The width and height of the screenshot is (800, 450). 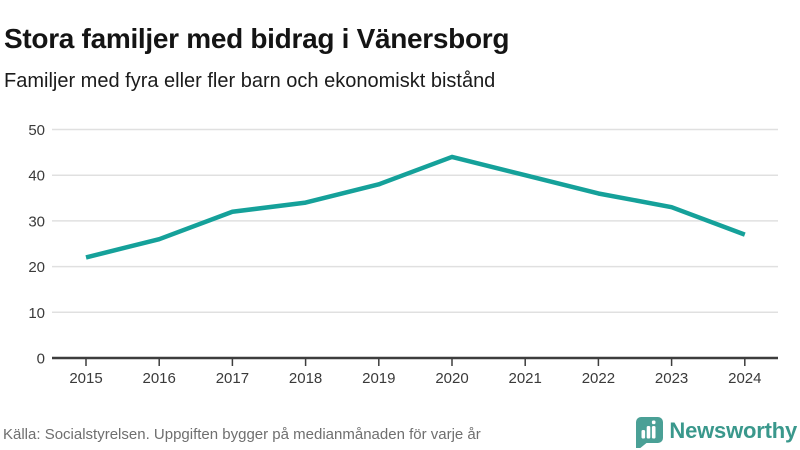 What do you see at coordinates (36, 221) in the screenshot?
I see `y-axis-label: 30` at bounding box center [36, 221].